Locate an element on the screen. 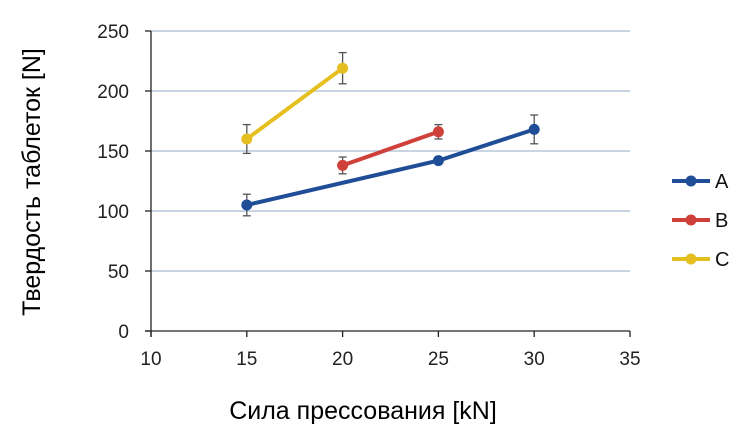  x-axis-label: Сила прессования [kN] is located at coordinates (363, 411).